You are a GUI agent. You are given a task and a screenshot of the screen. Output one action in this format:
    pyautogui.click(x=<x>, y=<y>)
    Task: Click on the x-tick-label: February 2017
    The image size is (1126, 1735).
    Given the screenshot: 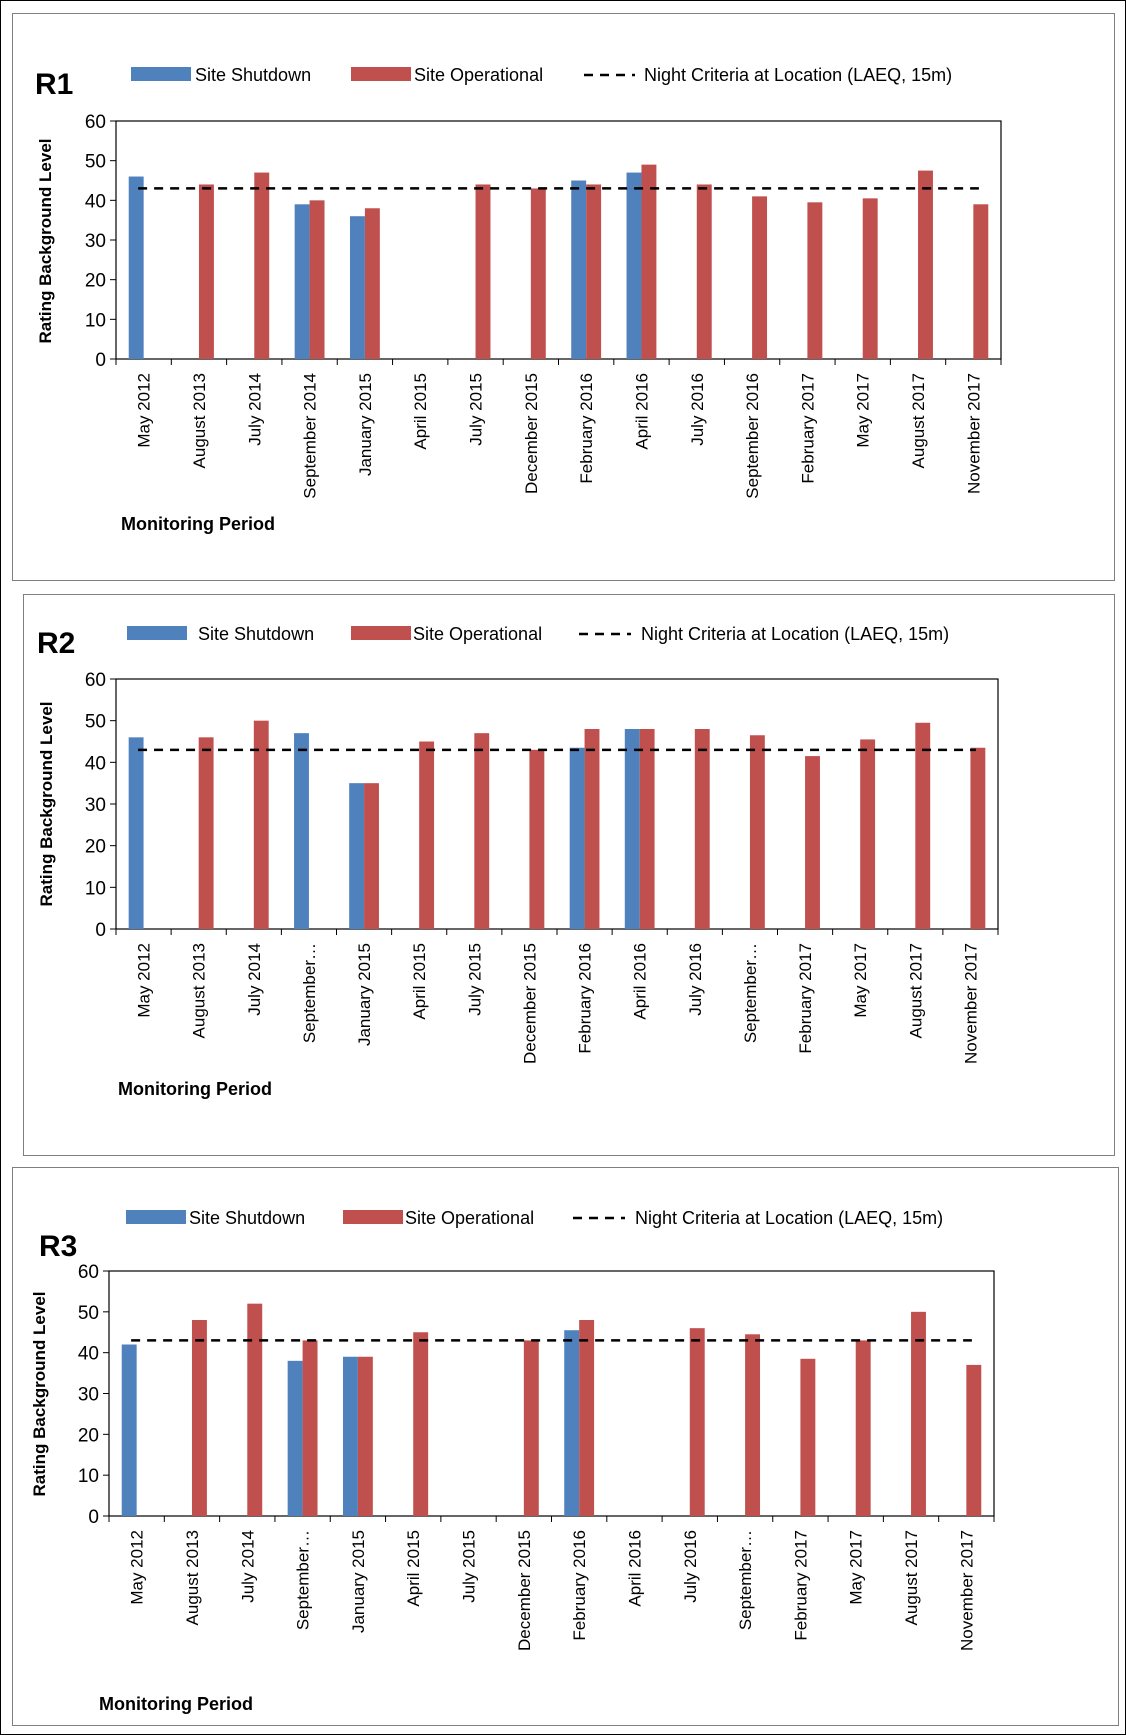 What is the action you would take?
    pyautogui.click(x=805, y=998)
    